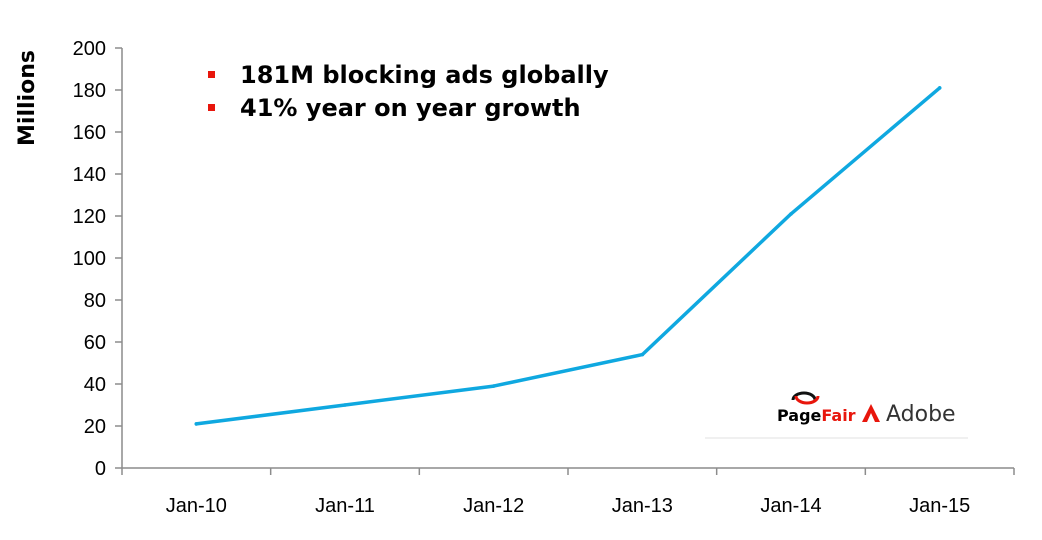 The height and width of the screenshot is (540, 1042). Describe the element at coordinates (493, 506) in the screenshot. I see `x-tick-label: Jan-12` at that location.